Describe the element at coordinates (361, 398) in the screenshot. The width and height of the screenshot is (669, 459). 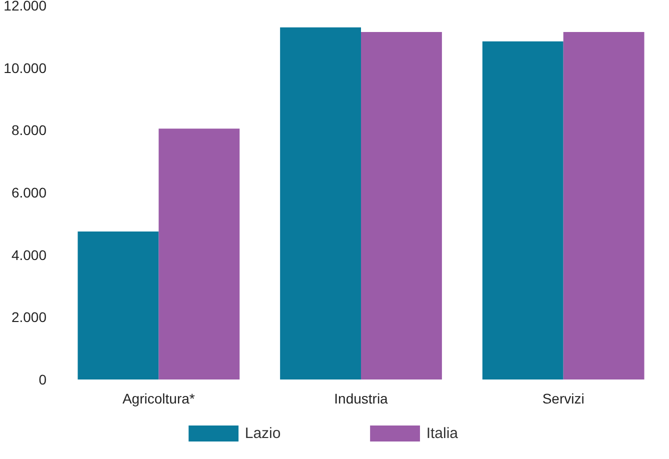
I see `x-tick-label: Industria` at that location.